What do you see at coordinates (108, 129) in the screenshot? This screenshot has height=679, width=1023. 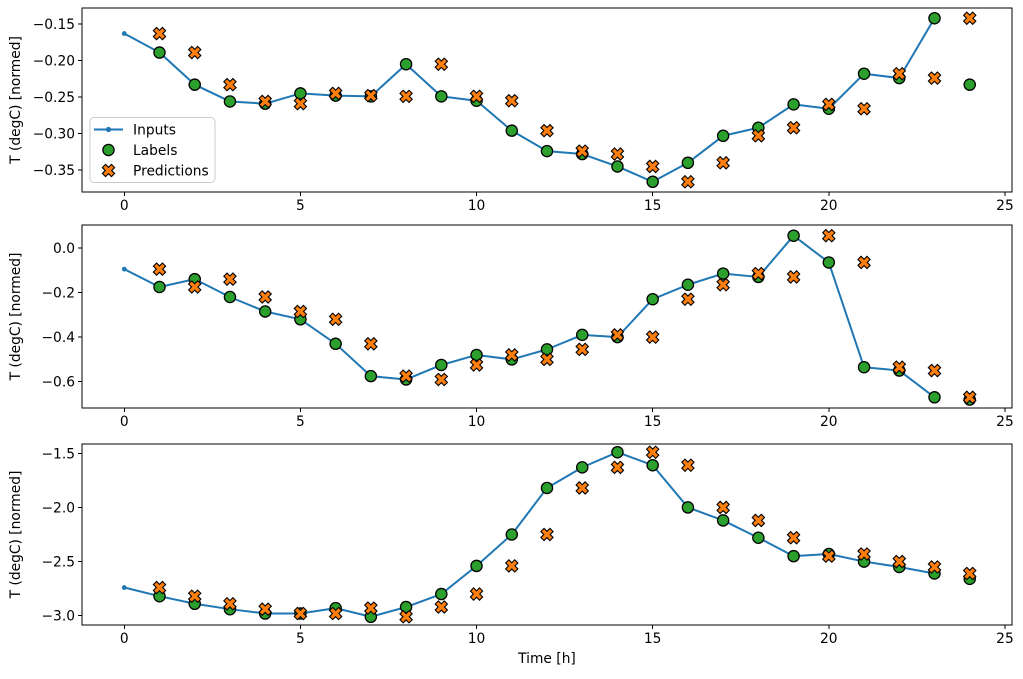 I see `legend-inputs-dot-sample` at bounding box center [108, 129].